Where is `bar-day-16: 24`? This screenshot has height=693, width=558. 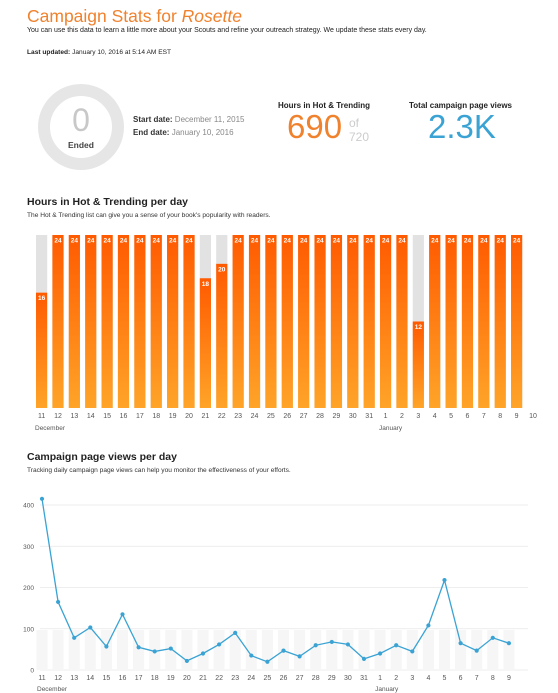
bar-day-16: 24 is located at coordinates (123, 321).